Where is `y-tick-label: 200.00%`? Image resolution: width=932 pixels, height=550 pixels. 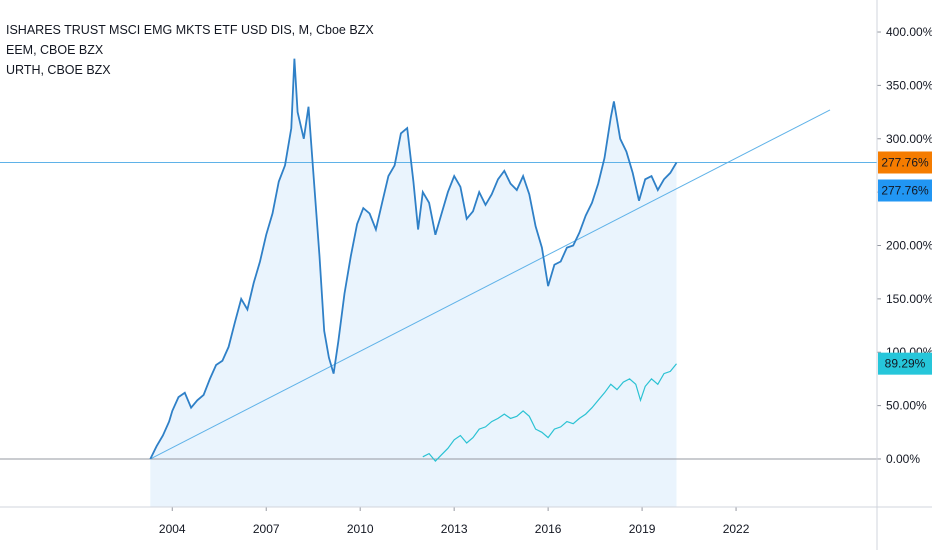
y-tick-label: 200.00% is located at coordinates (909, 245).